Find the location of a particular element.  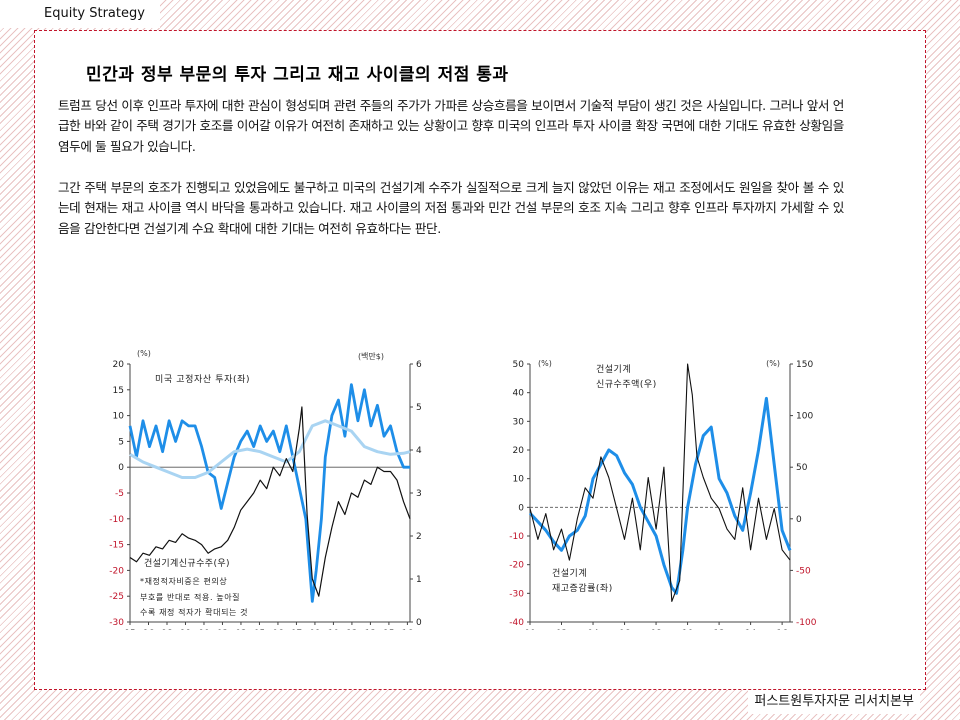

left-tick-label: -25 is located at coordinates (116, 597).